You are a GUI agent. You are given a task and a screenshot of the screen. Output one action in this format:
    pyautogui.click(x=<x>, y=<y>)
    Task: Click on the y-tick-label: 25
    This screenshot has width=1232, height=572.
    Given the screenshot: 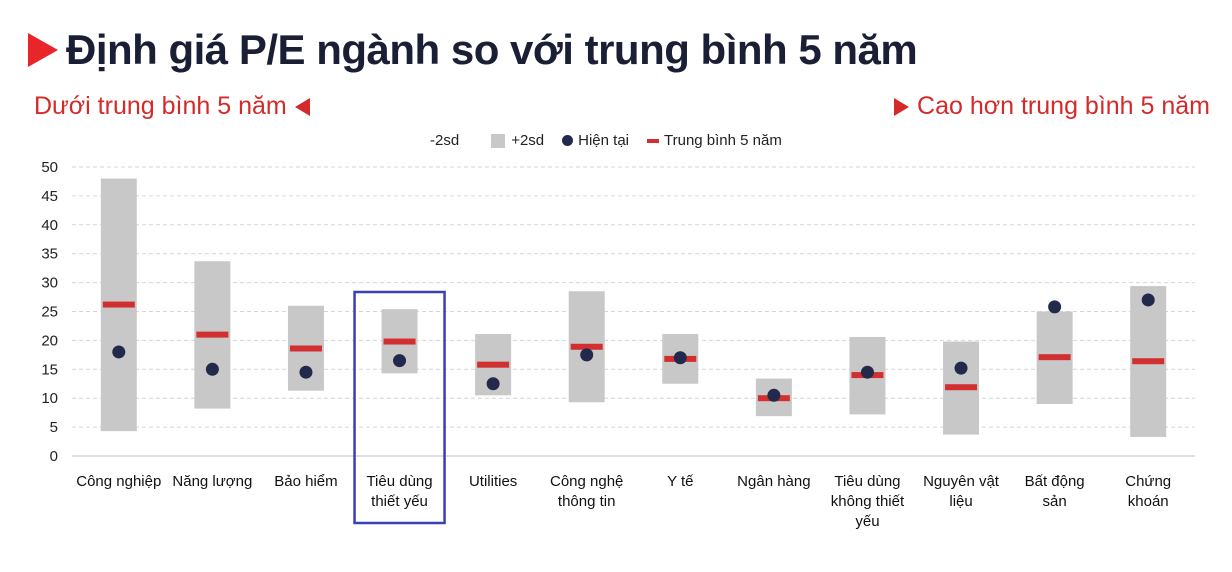 What is the action you would take?
    pyautogui.click(x=49, y=312)
    